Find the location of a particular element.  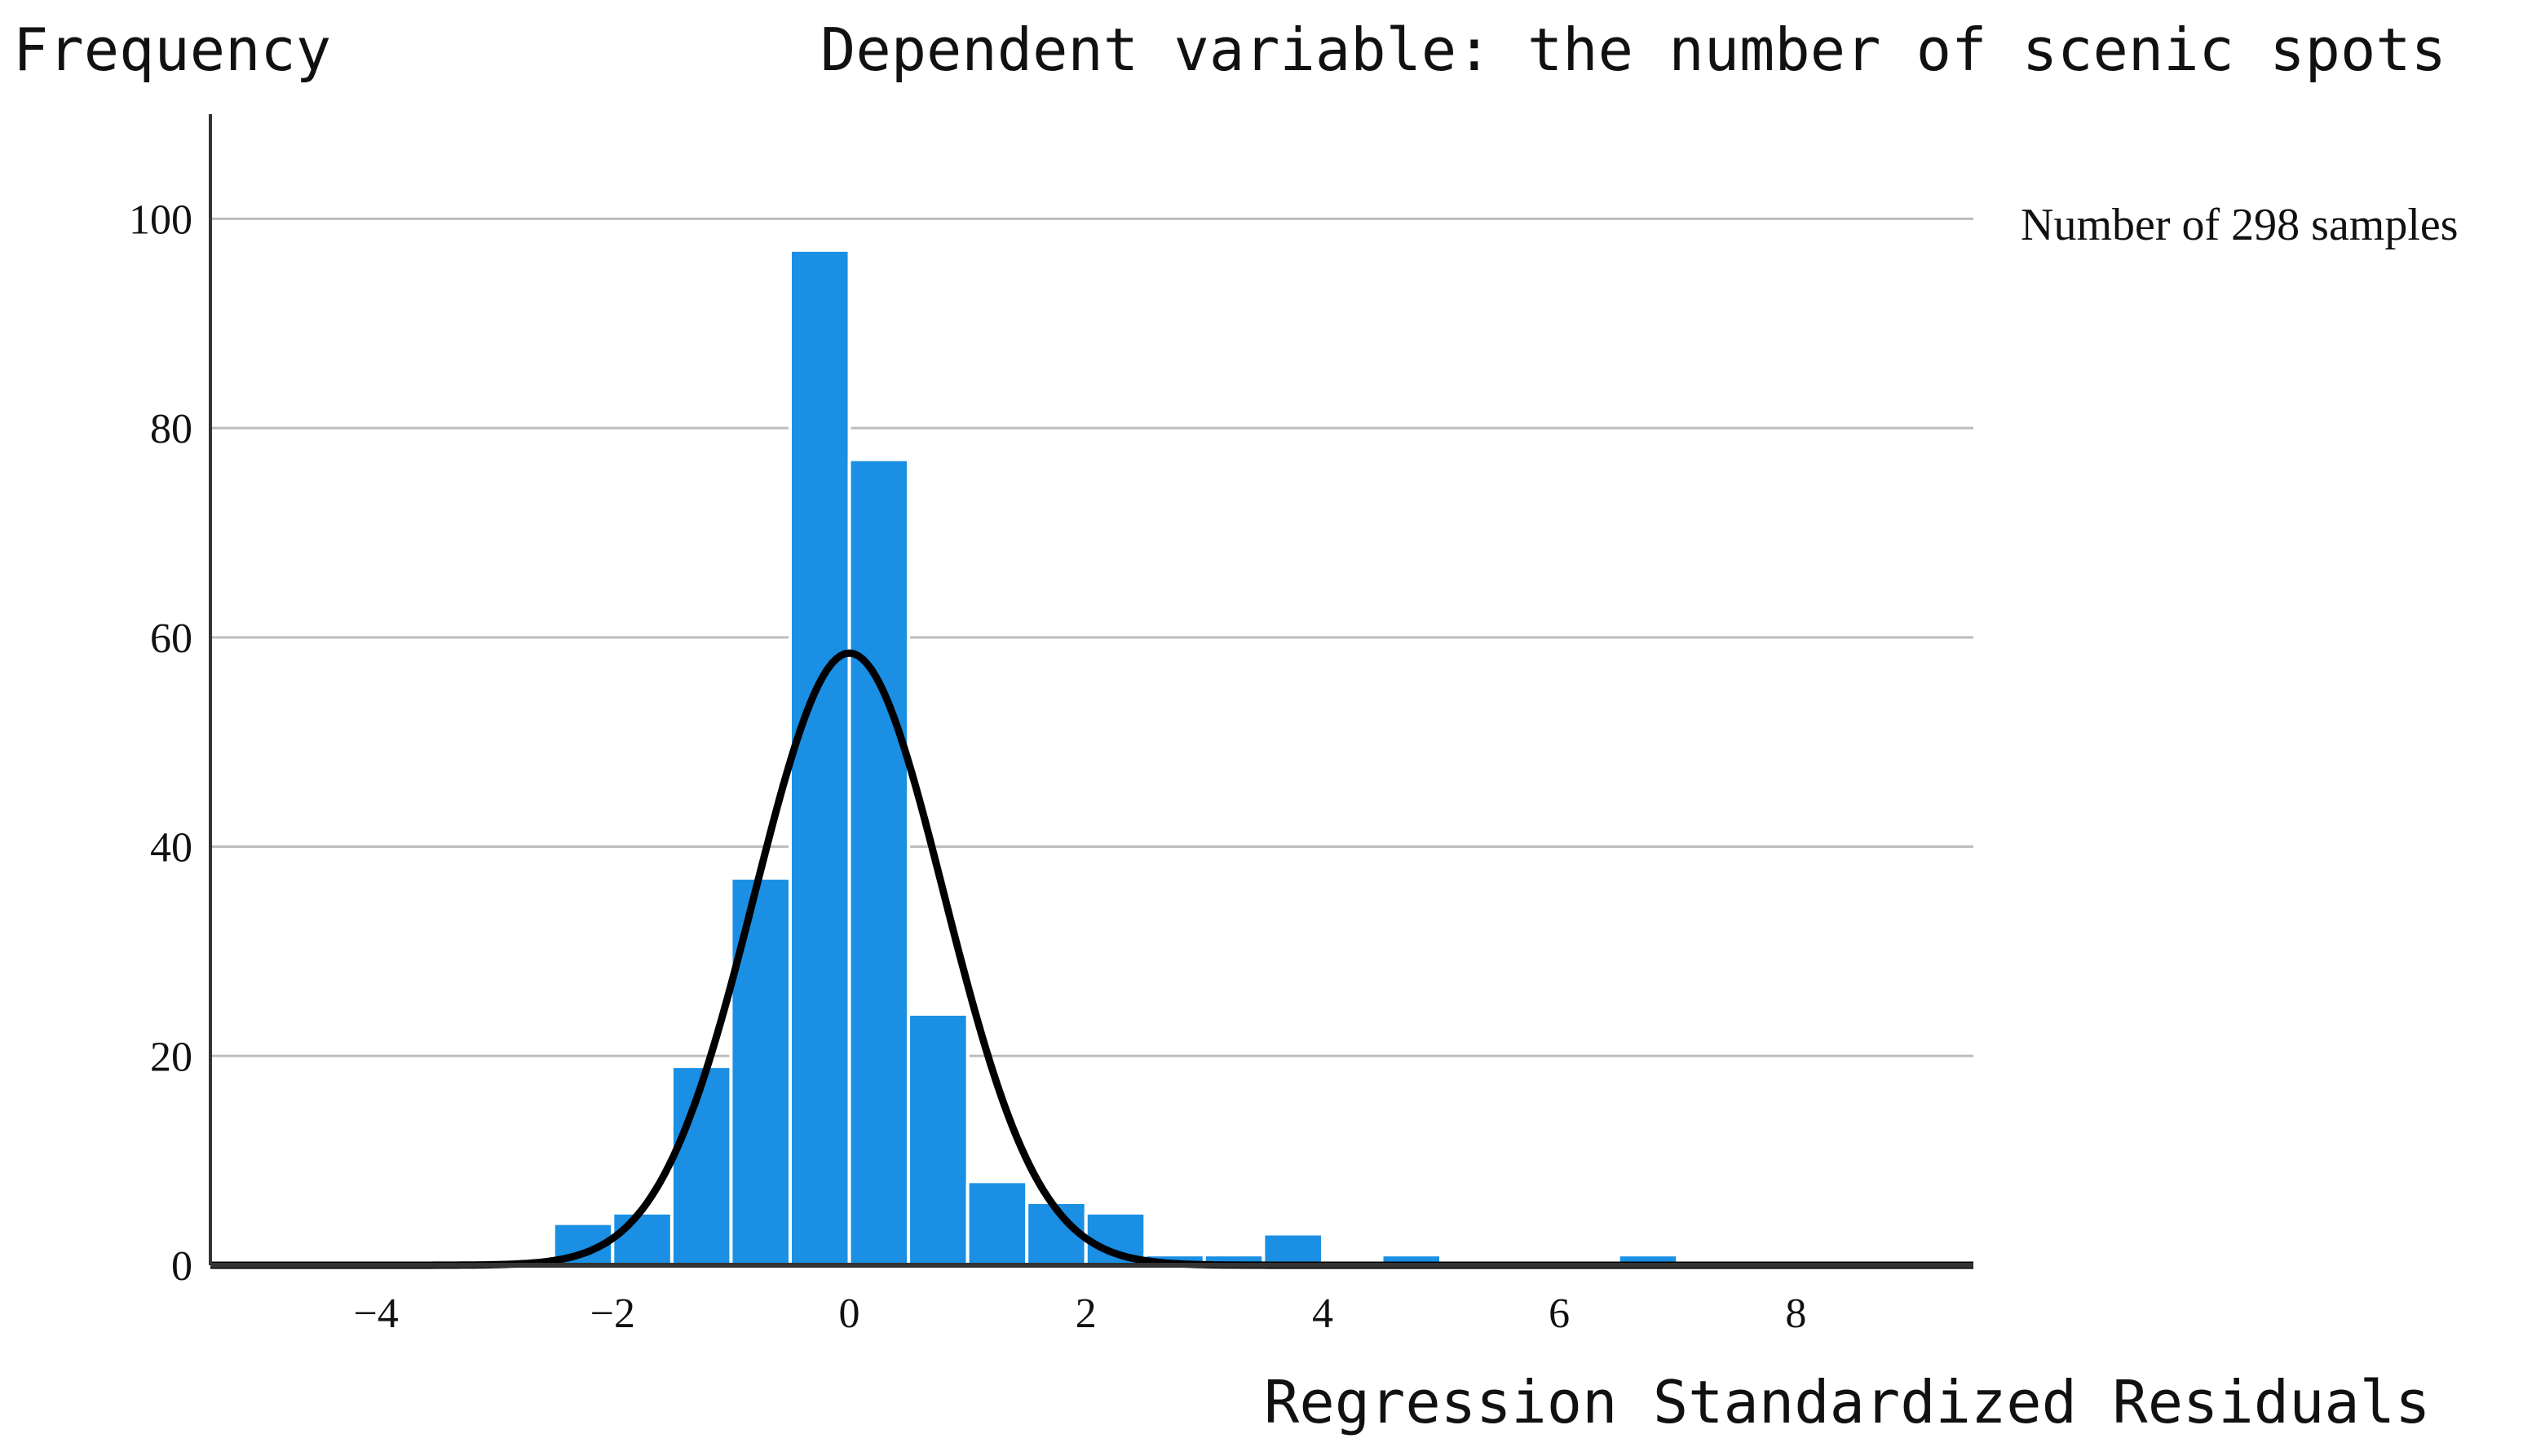

y-tick-label: 40 is located at coordinates (171, 848).